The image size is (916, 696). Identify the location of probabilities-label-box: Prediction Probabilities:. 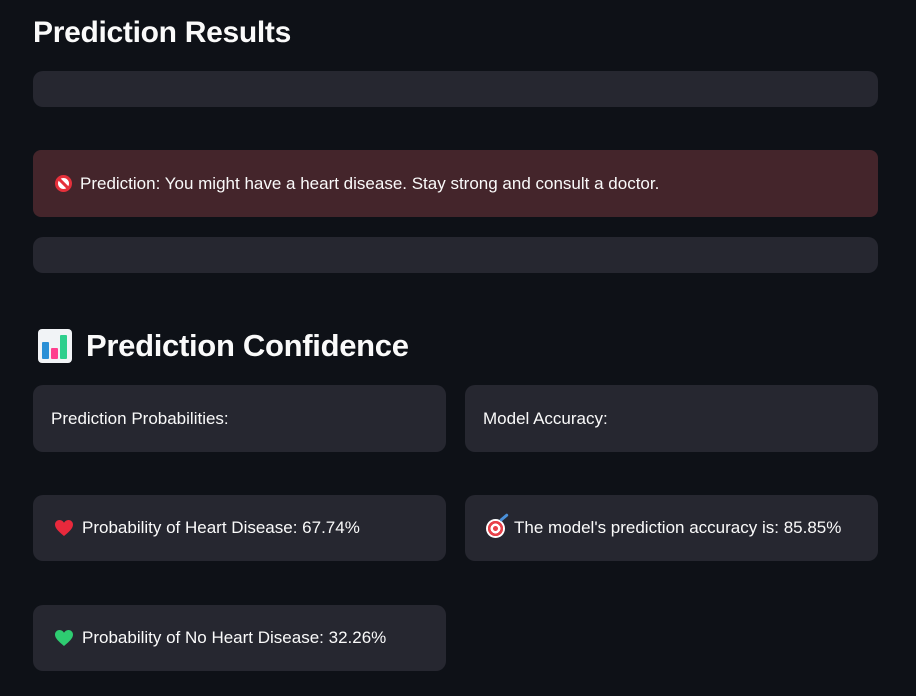
(239, 418).